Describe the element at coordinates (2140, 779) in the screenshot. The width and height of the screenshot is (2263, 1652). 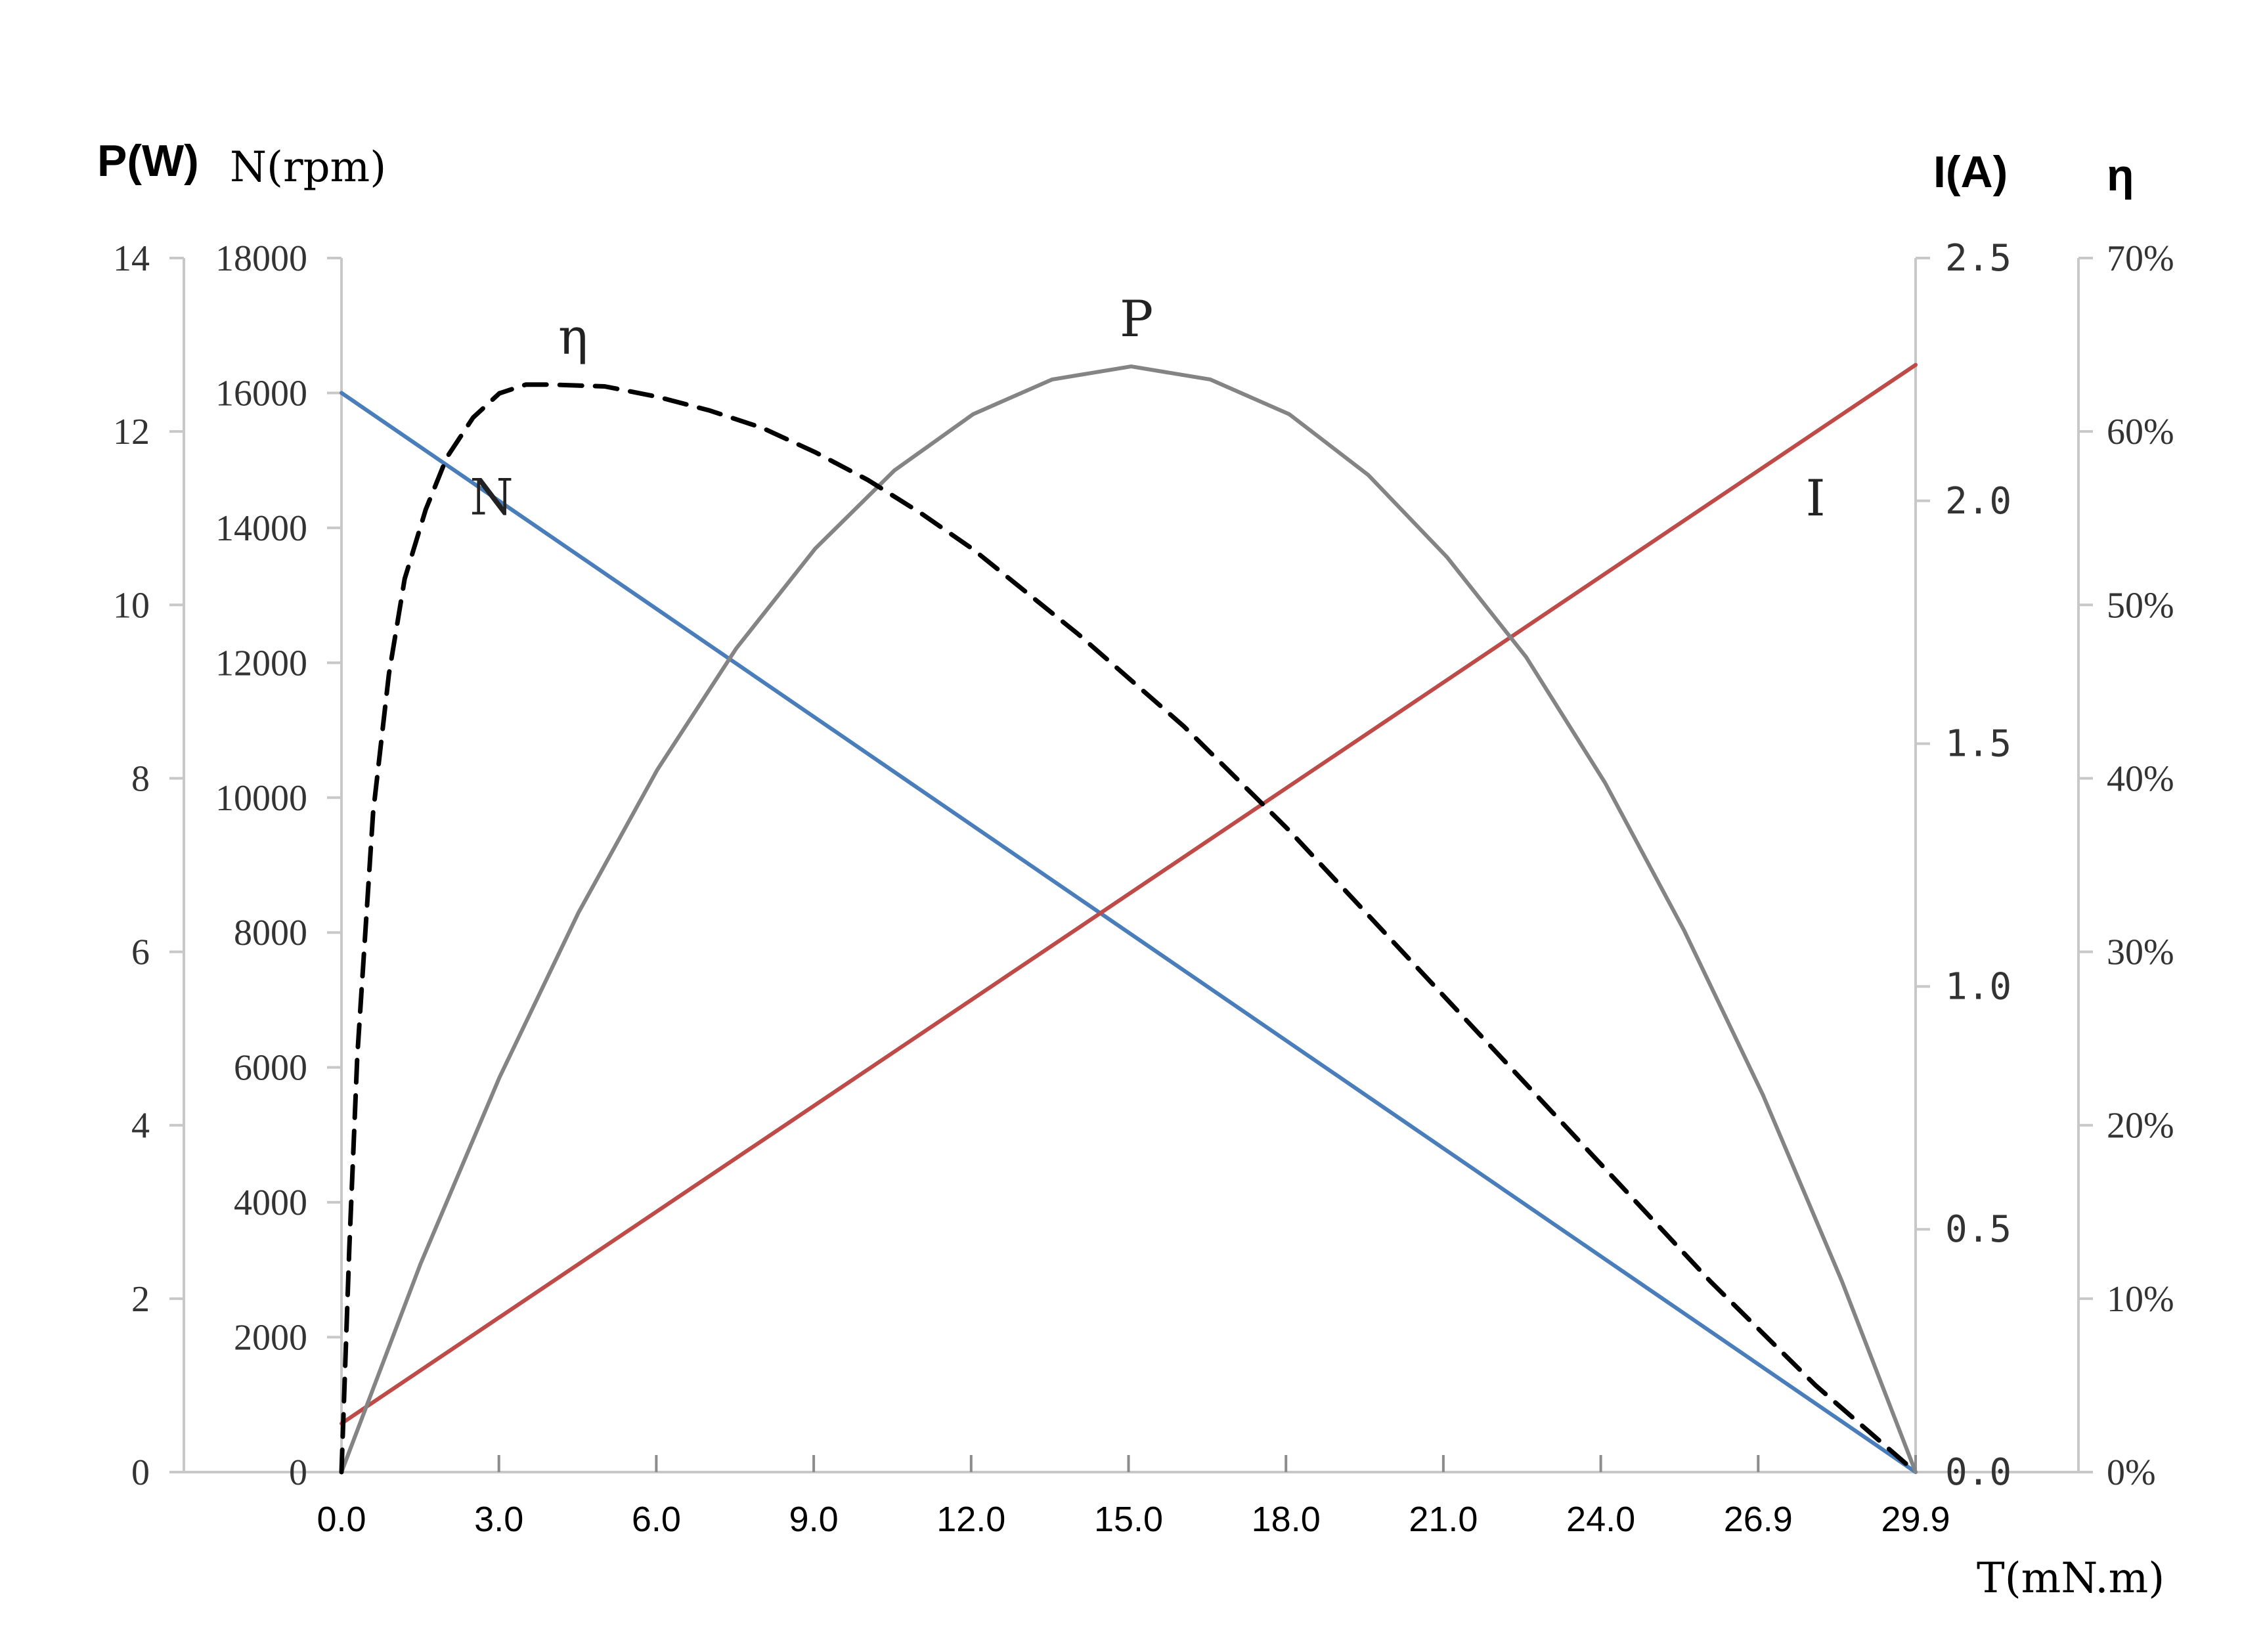
I see `efficiency-axis-tick-label: 40%` at that location.